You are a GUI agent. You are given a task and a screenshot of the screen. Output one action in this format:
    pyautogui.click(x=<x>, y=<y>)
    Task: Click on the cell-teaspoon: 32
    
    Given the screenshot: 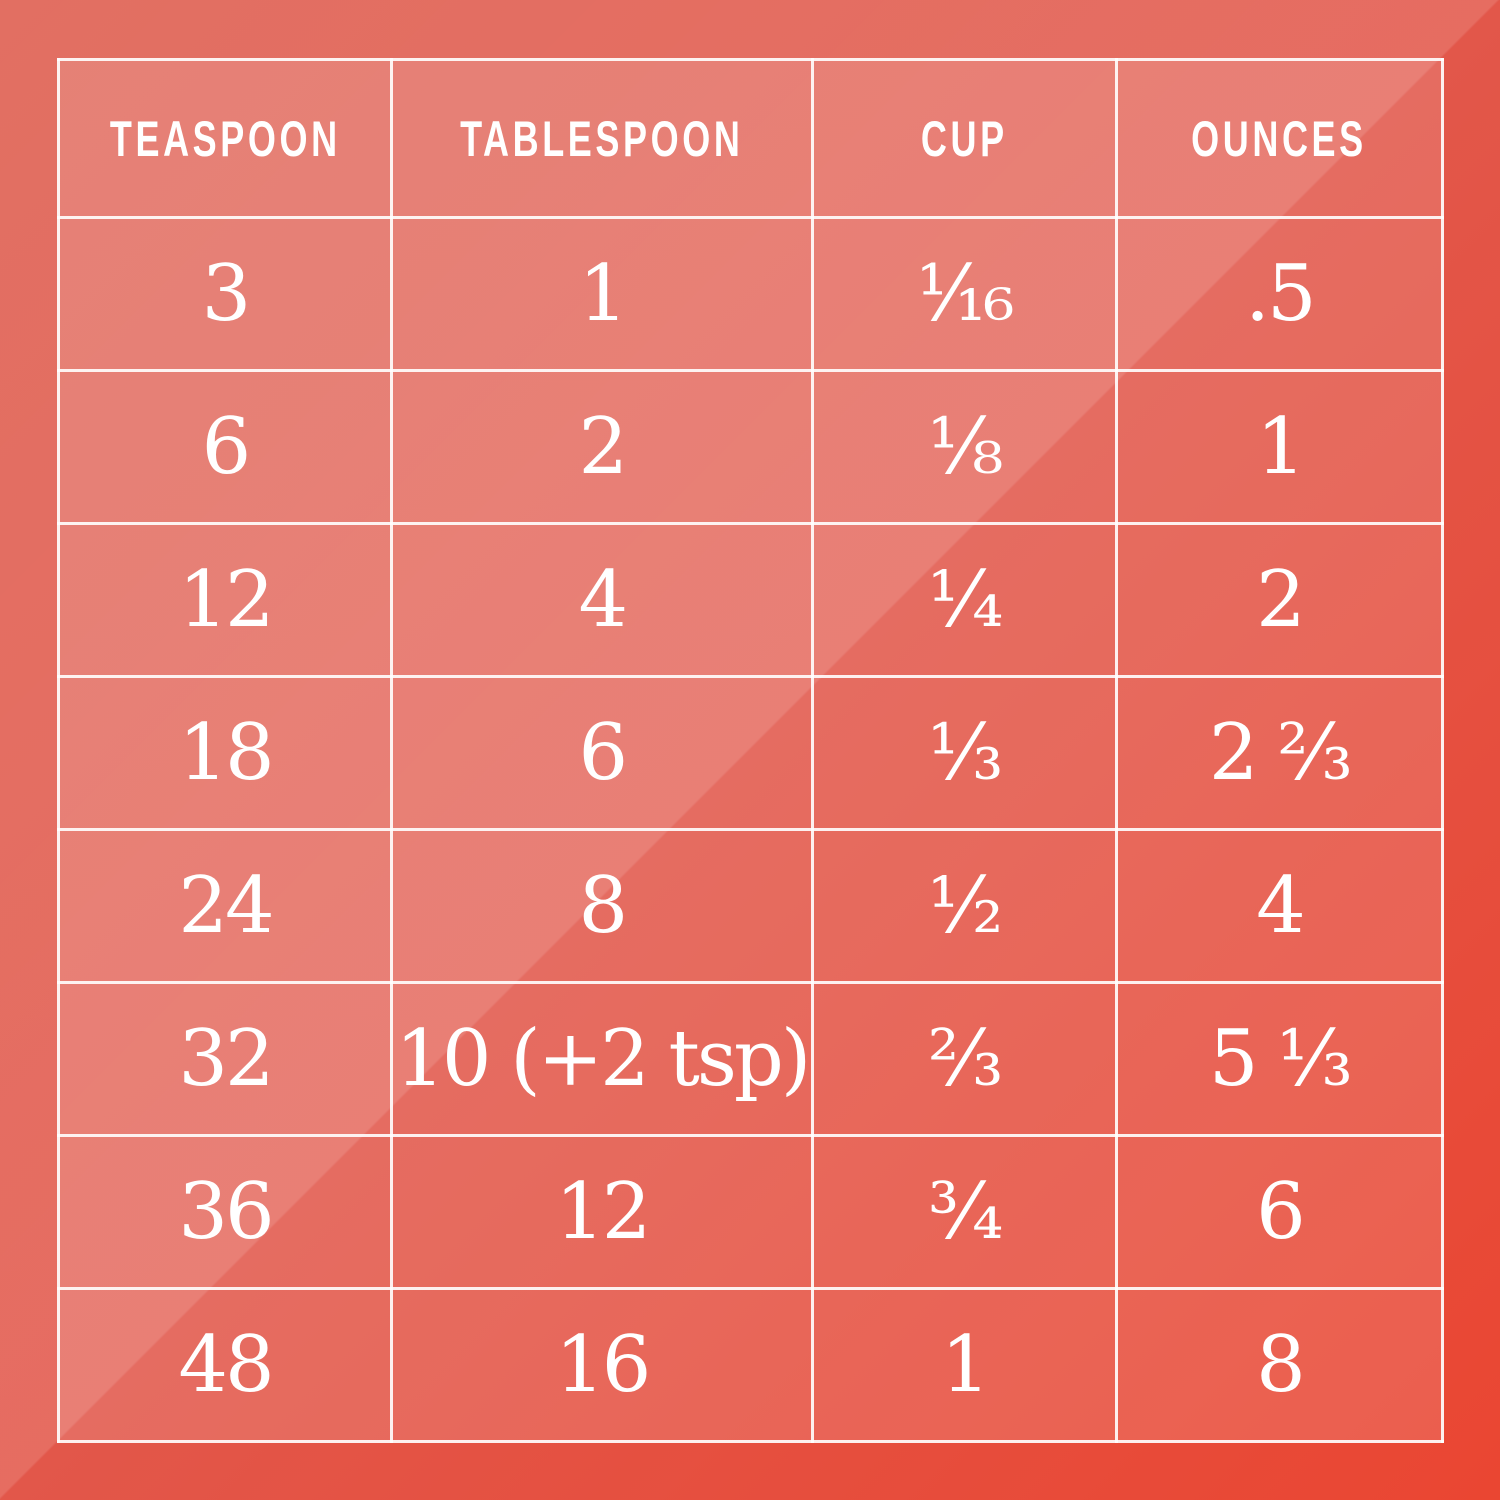 What is the action you would take?
    pyautogui.click(x=225, y=1059)
    